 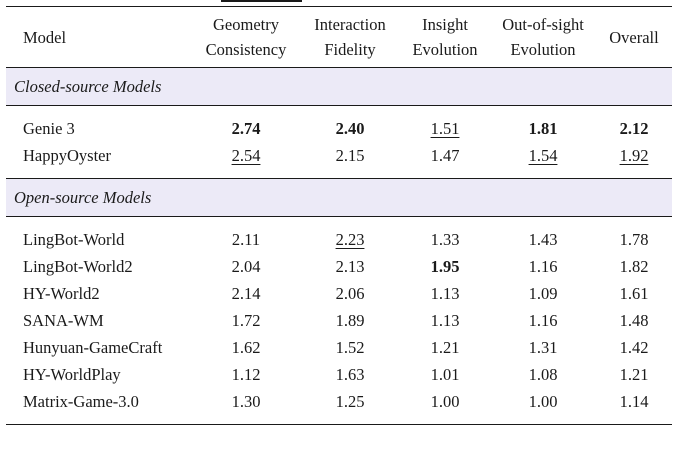 I want to click on score-value: 1.89, so click(x=350, y=320).